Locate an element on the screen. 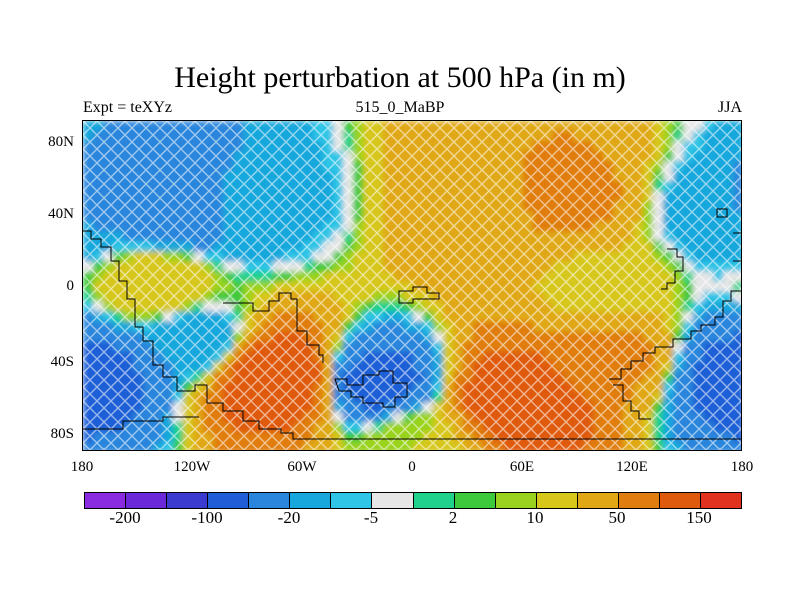 The image size is (800, 600). colorbar-label: -20 is located at coordinates (289, 517).